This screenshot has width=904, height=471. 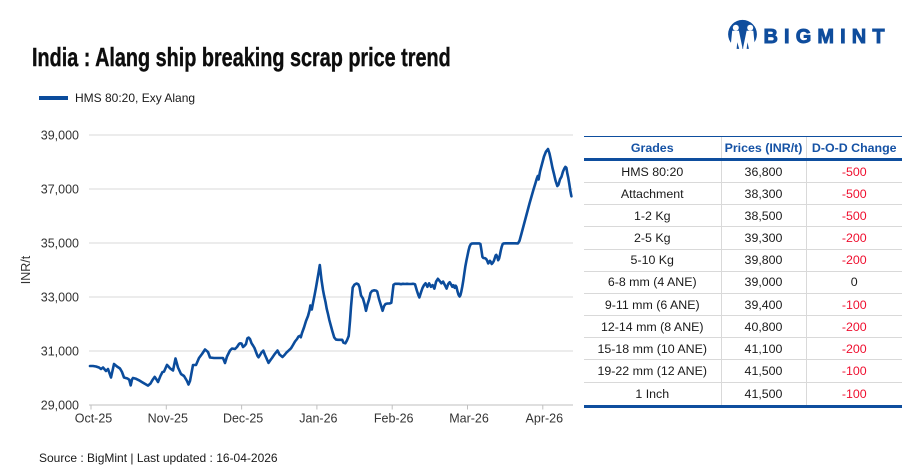 I want to click on svg-text: Jan-26, so click(x=318, y=419).